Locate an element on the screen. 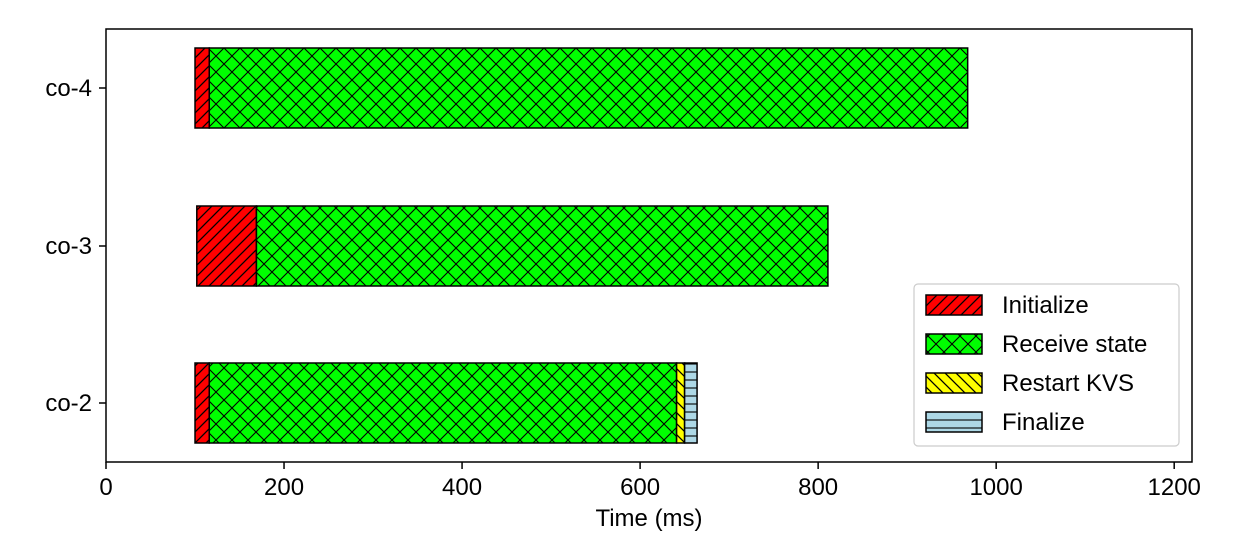 The image size is (1248, 554). x-tick-label: 400 is located at coordinates (462, 487).